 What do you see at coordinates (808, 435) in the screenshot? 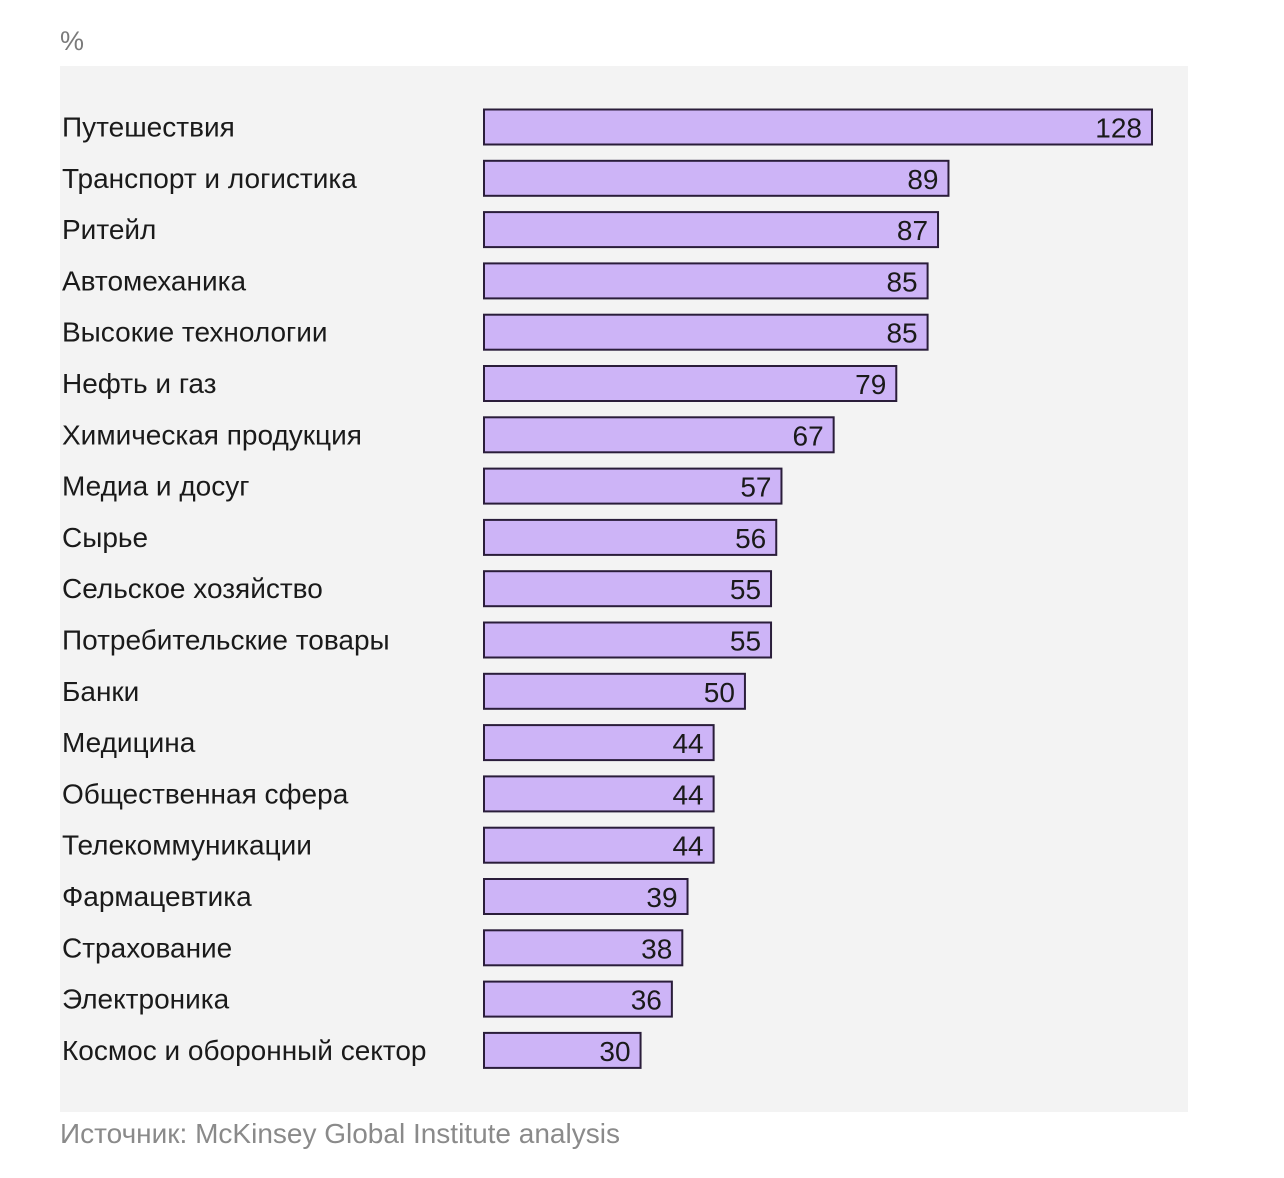
I see `bar-value-label: 67` at bounding box center [808, 435].